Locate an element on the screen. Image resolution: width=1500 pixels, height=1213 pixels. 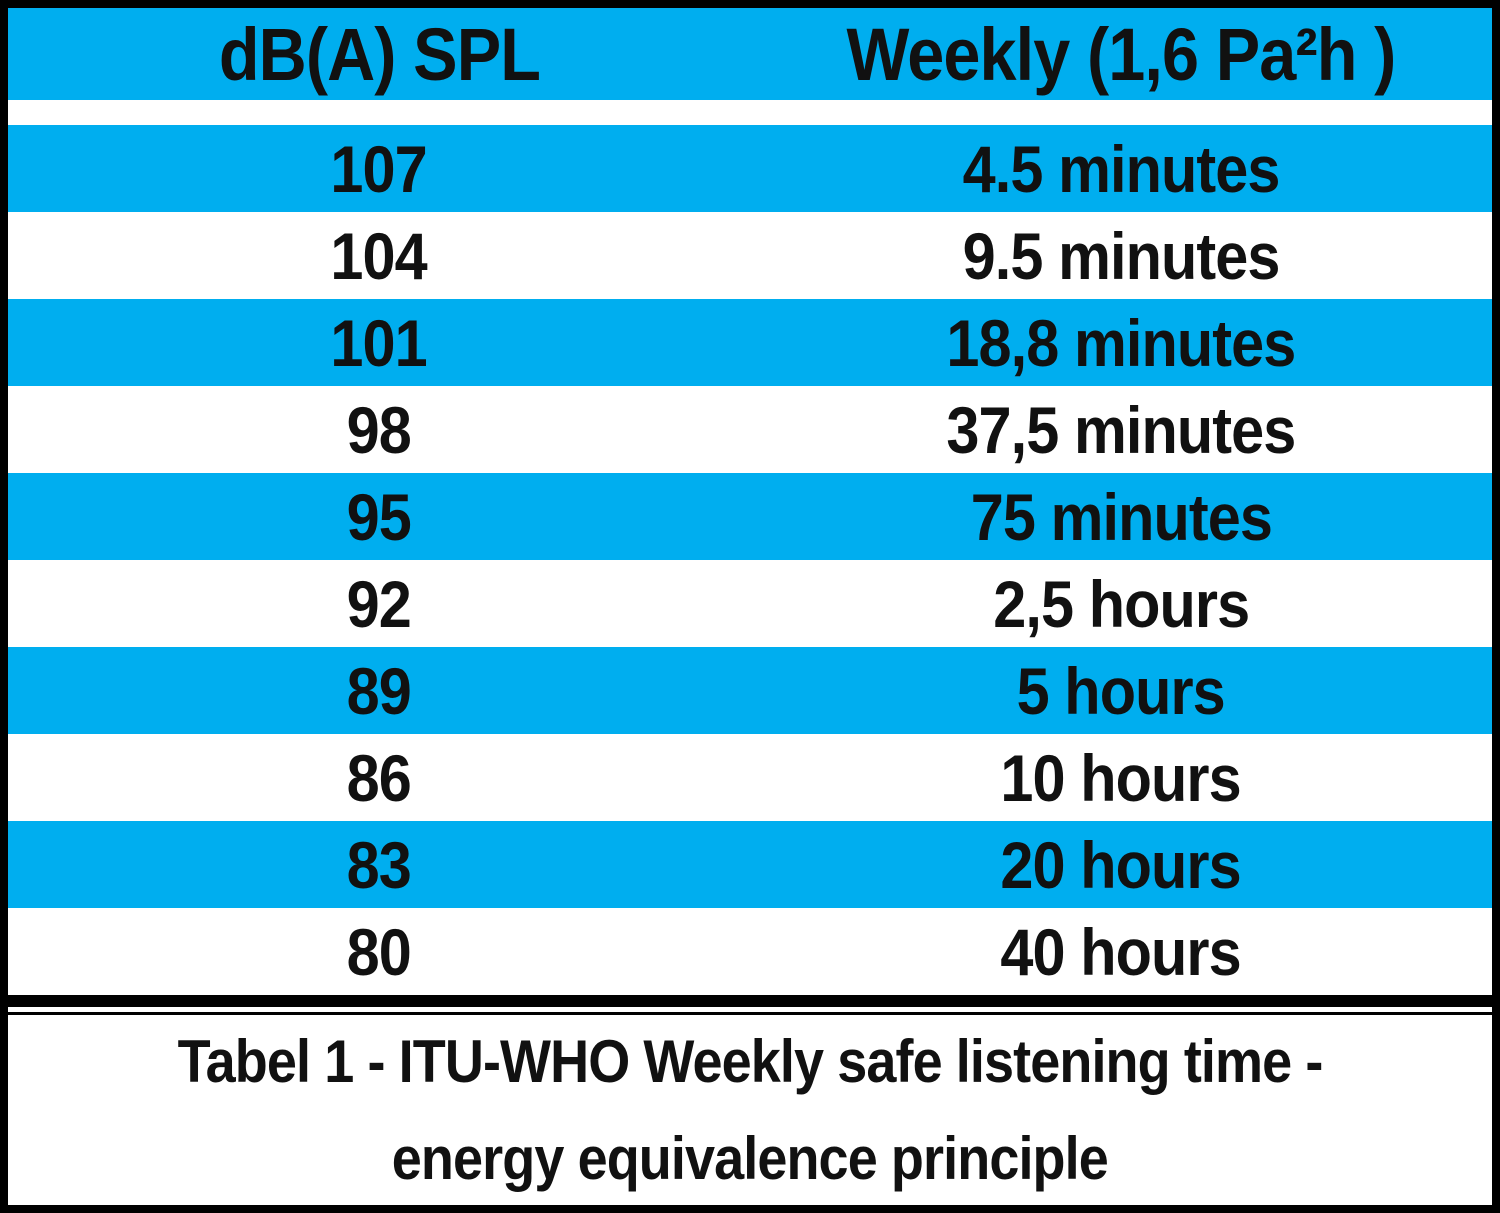
time-cell: 9.5 minutes is located at coordinates (1121, 256).